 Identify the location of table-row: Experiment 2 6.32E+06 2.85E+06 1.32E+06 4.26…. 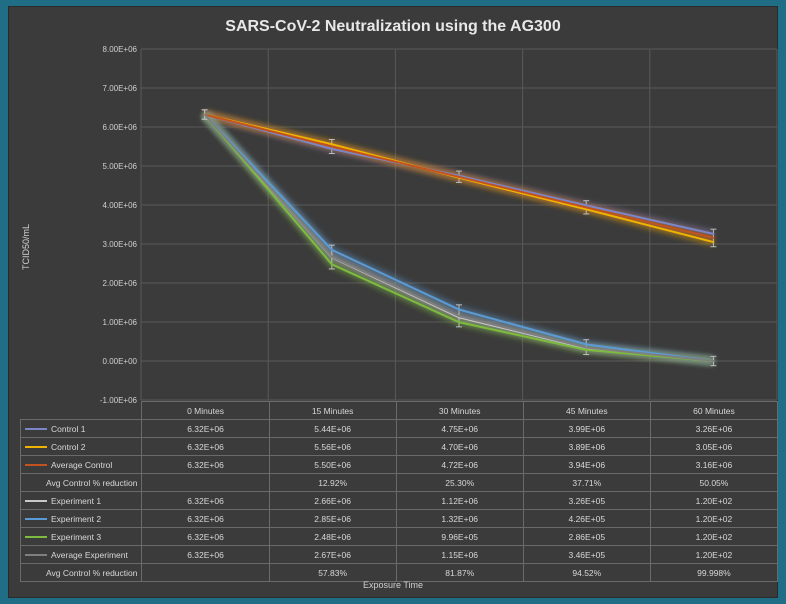
(399, 518).